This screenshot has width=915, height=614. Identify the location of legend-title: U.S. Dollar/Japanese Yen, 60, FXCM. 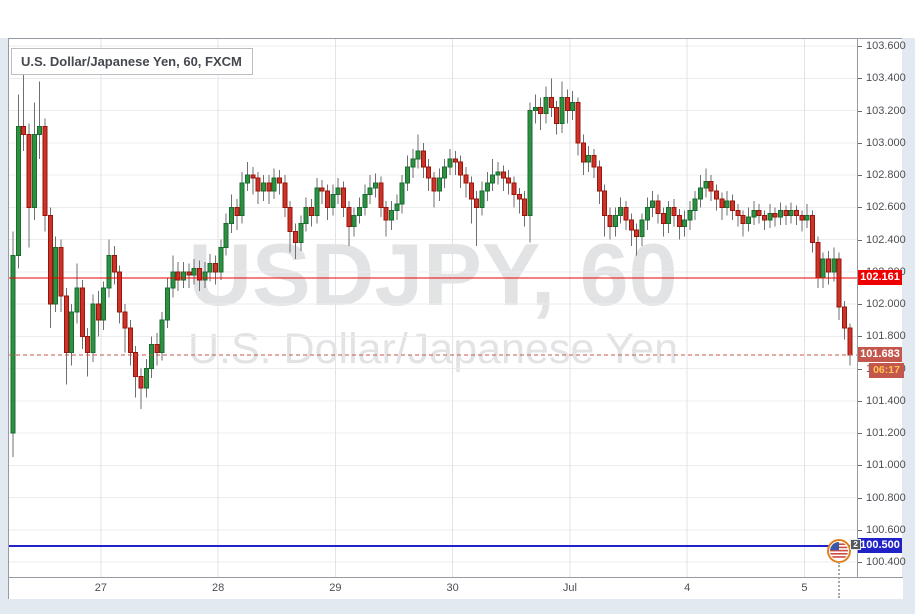
(131, 61).